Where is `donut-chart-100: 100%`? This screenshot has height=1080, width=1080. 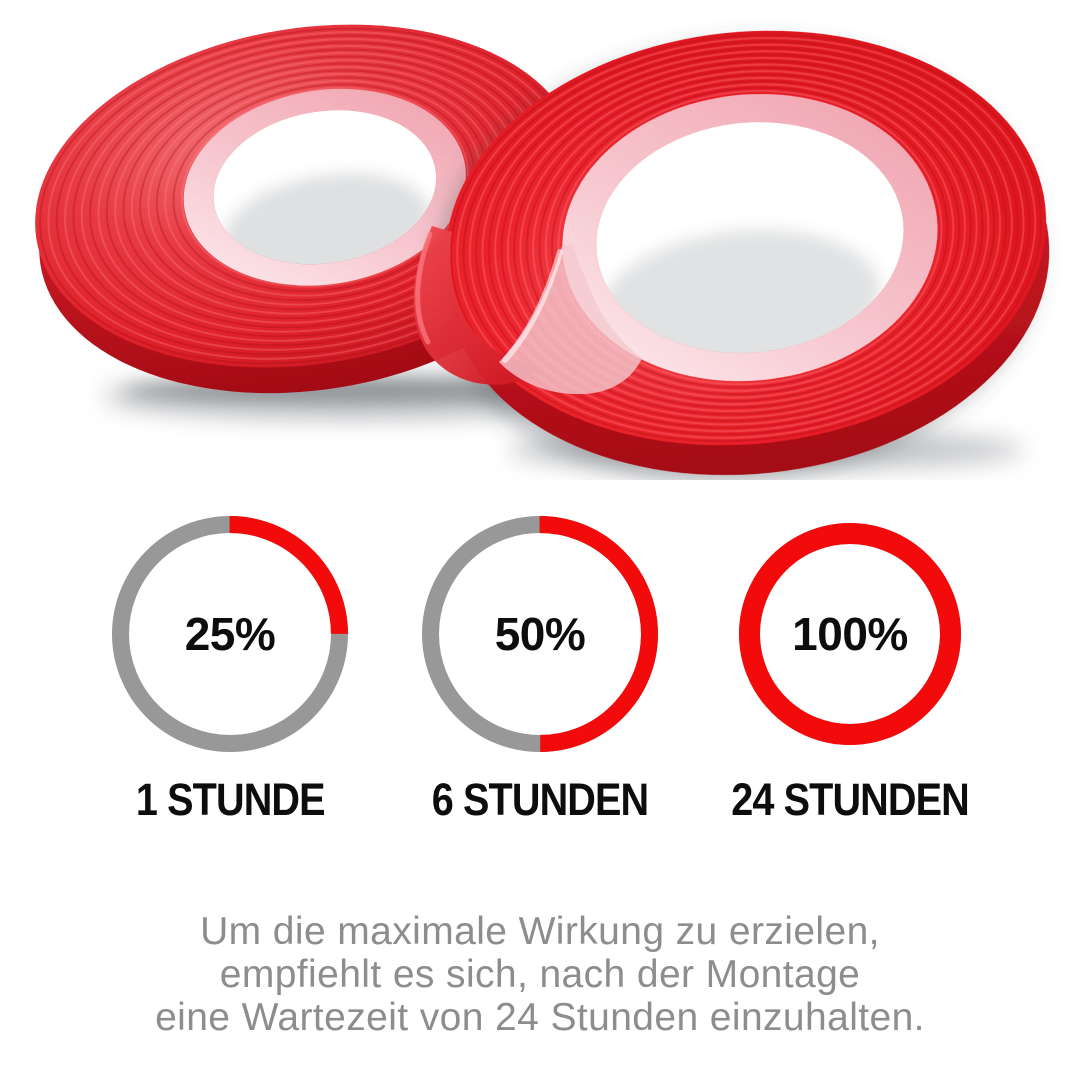 donut-chart-100: 100% is located at coordinates (850, 634).